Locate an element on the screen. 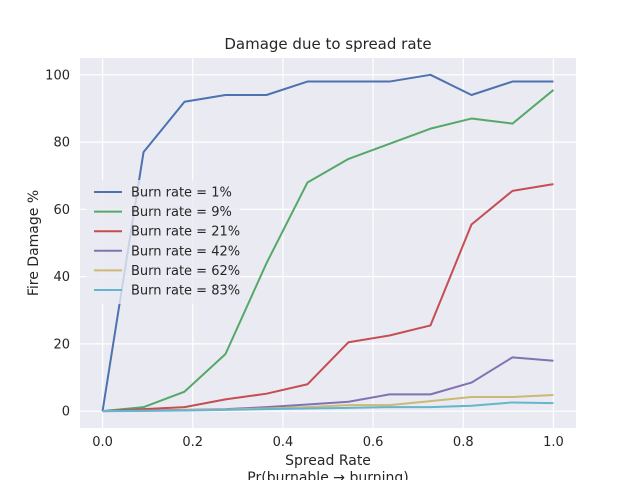 The height and width of the screenshot is (480, 640). x-tick-label: 0.6 is located at coordinates (373, 442).